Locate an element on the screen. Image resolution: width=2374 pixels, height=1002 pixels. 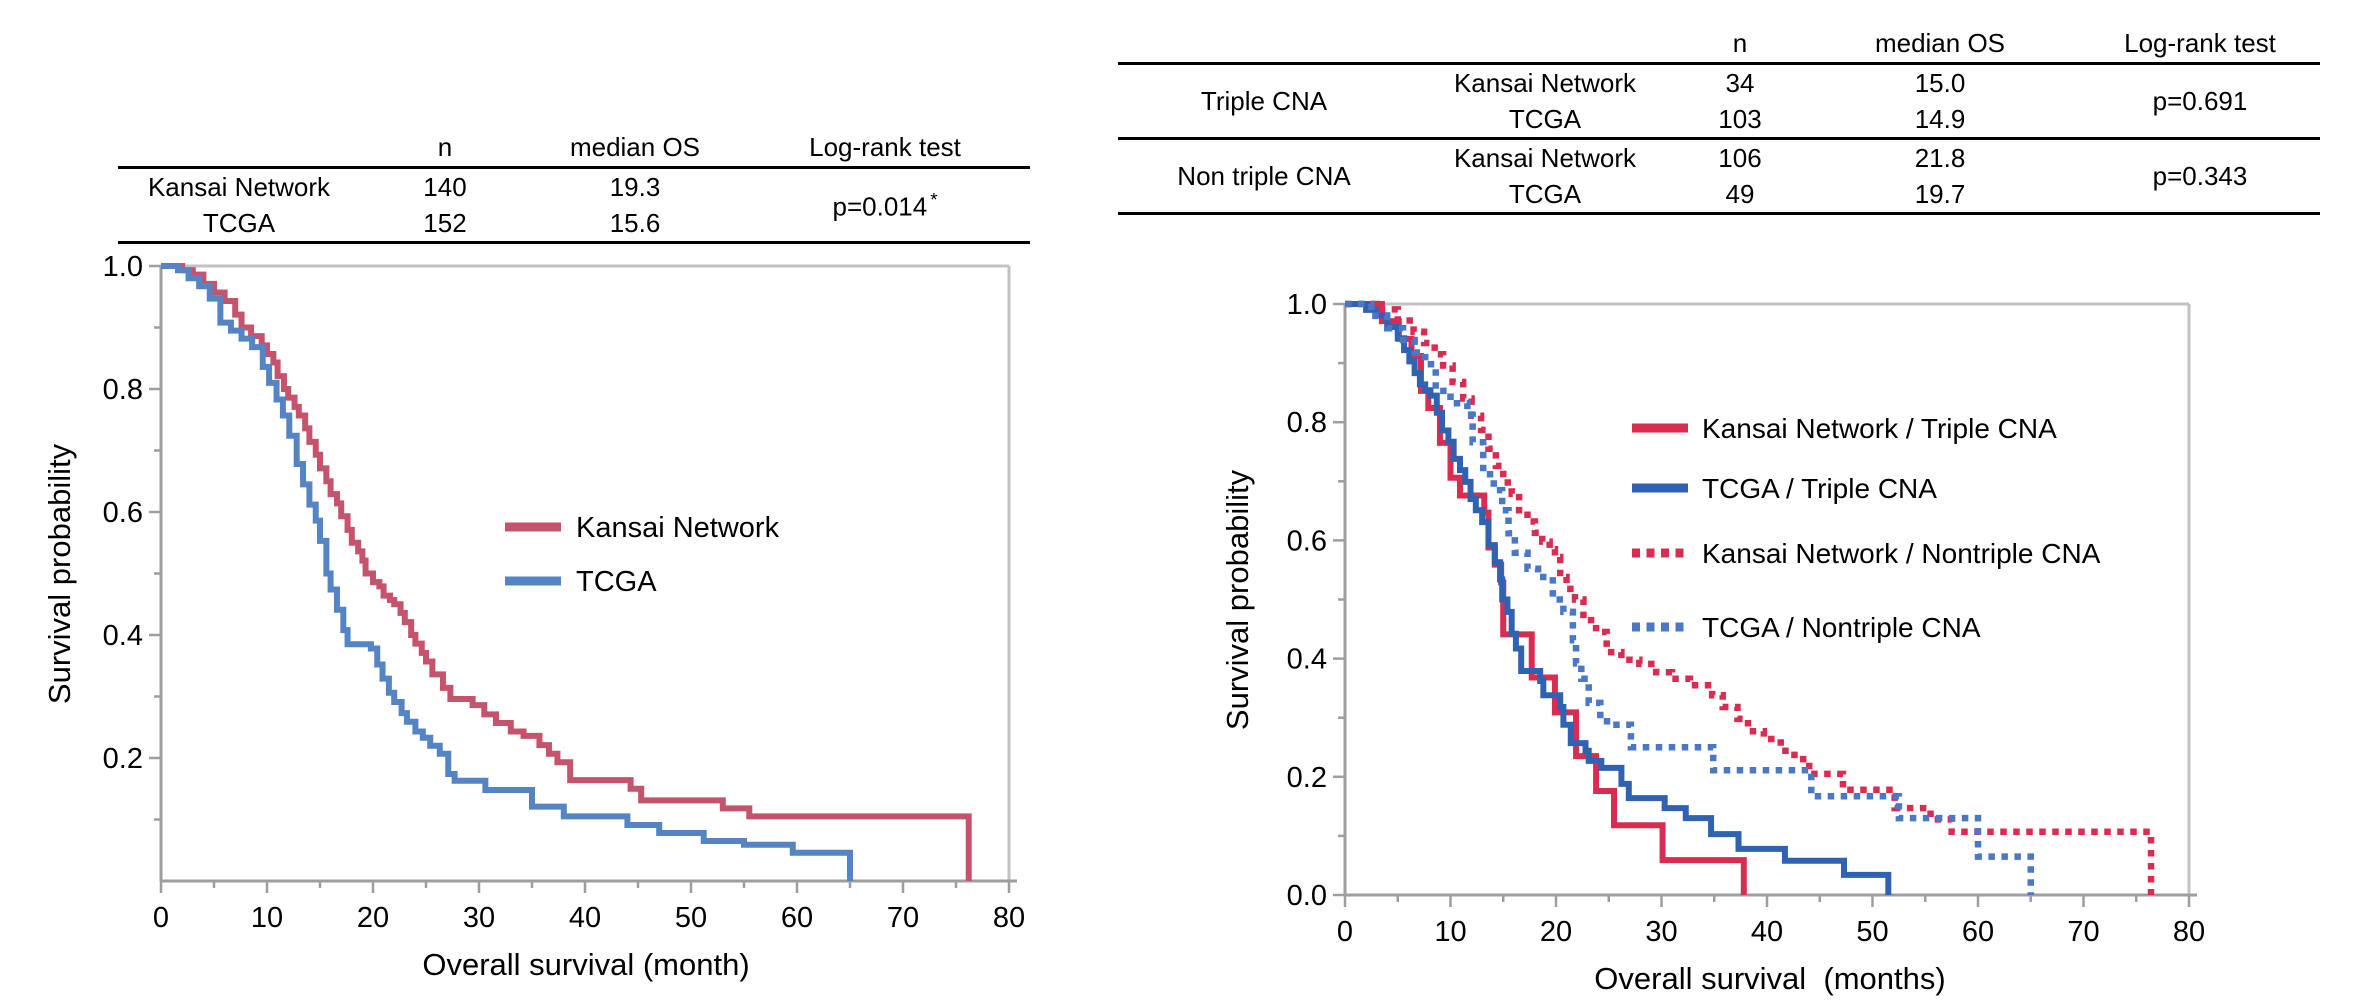
table-row: TCGA 103 14.9 is located at coordinates (1719, 120).